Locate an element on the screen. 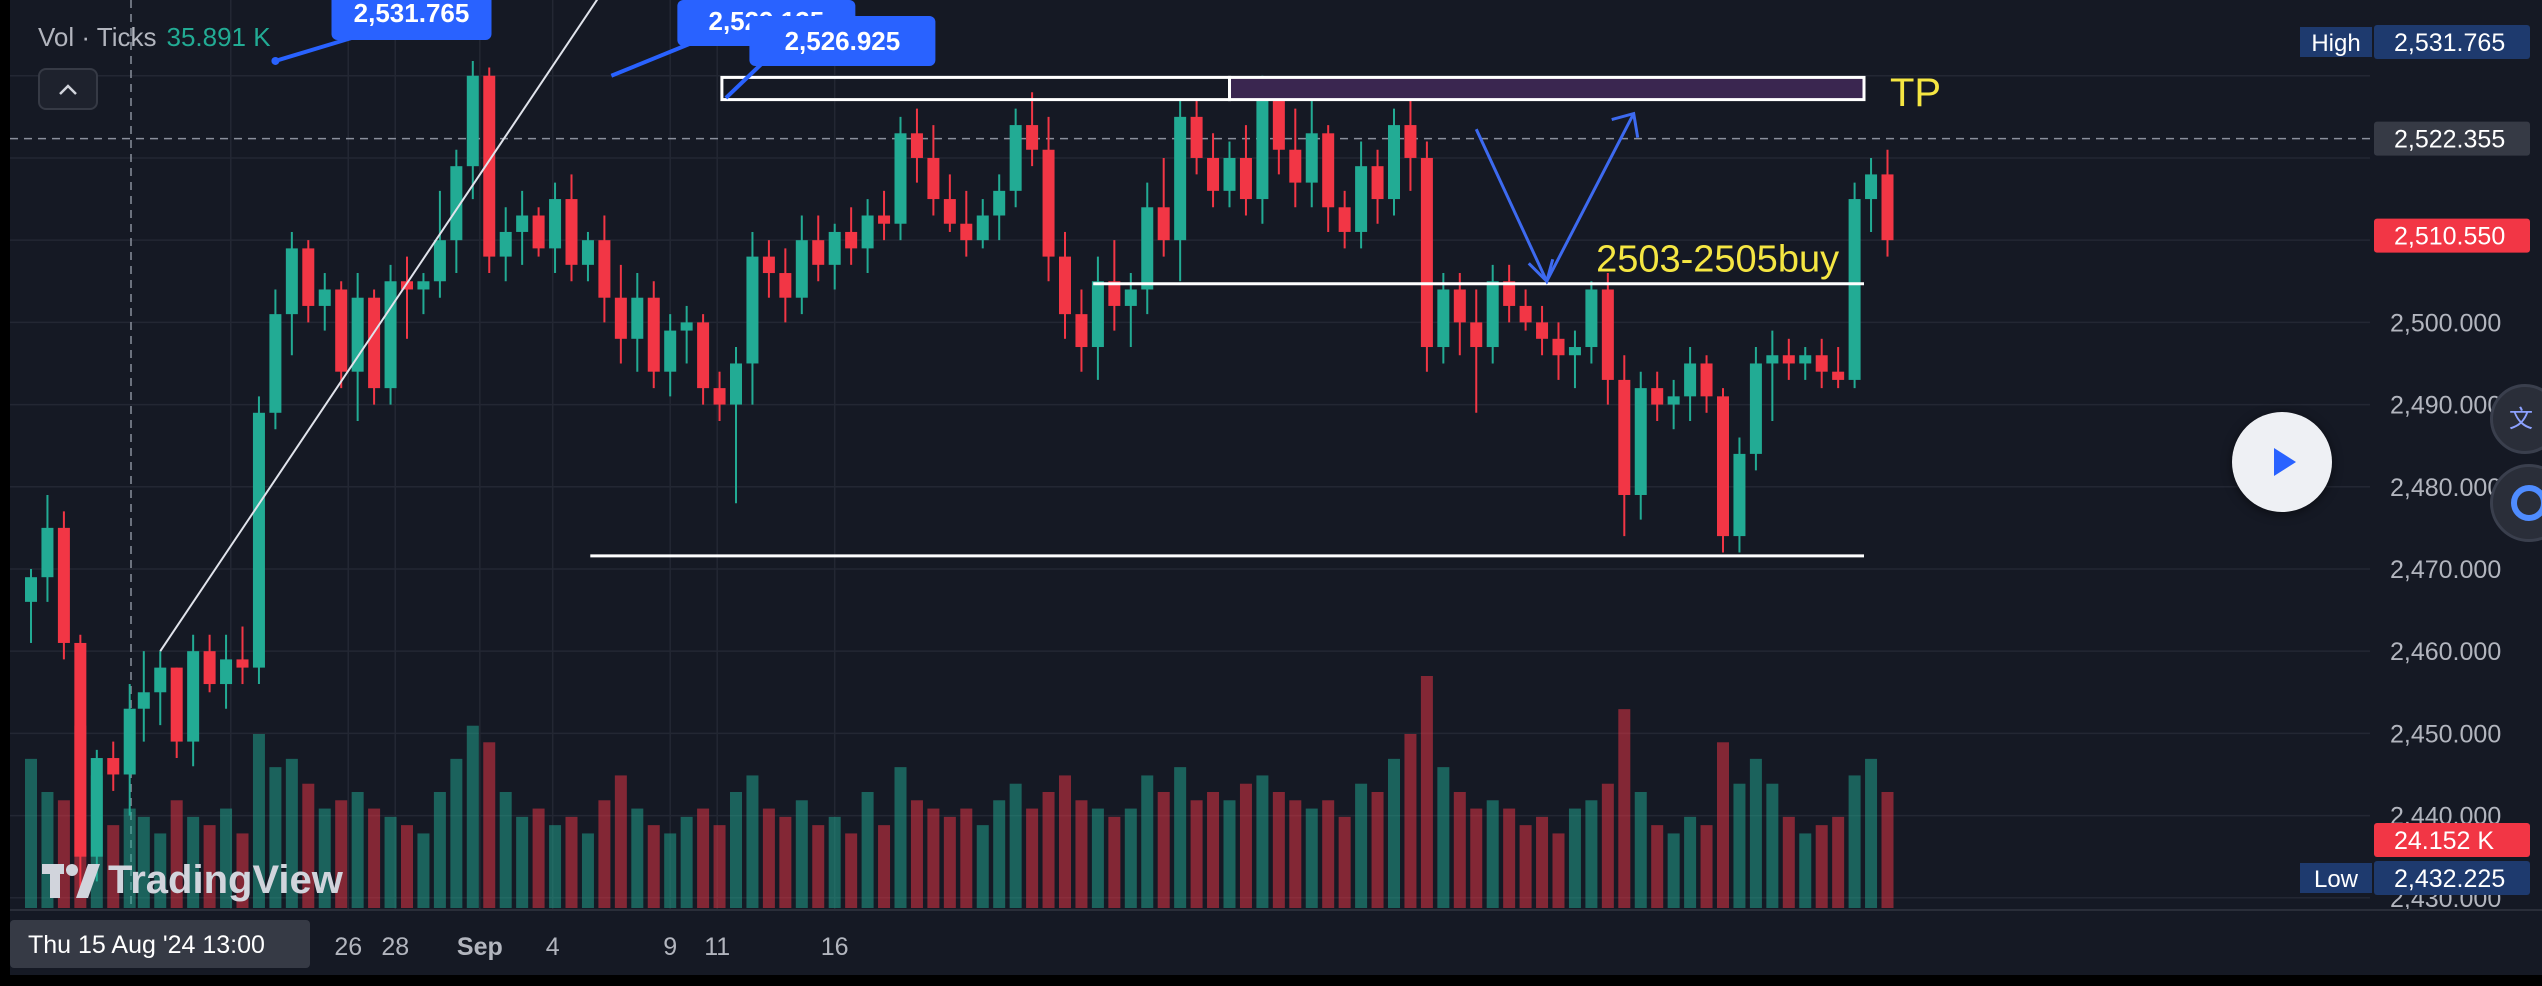  collapse-indicator-button is located at coordinates (68, 89).